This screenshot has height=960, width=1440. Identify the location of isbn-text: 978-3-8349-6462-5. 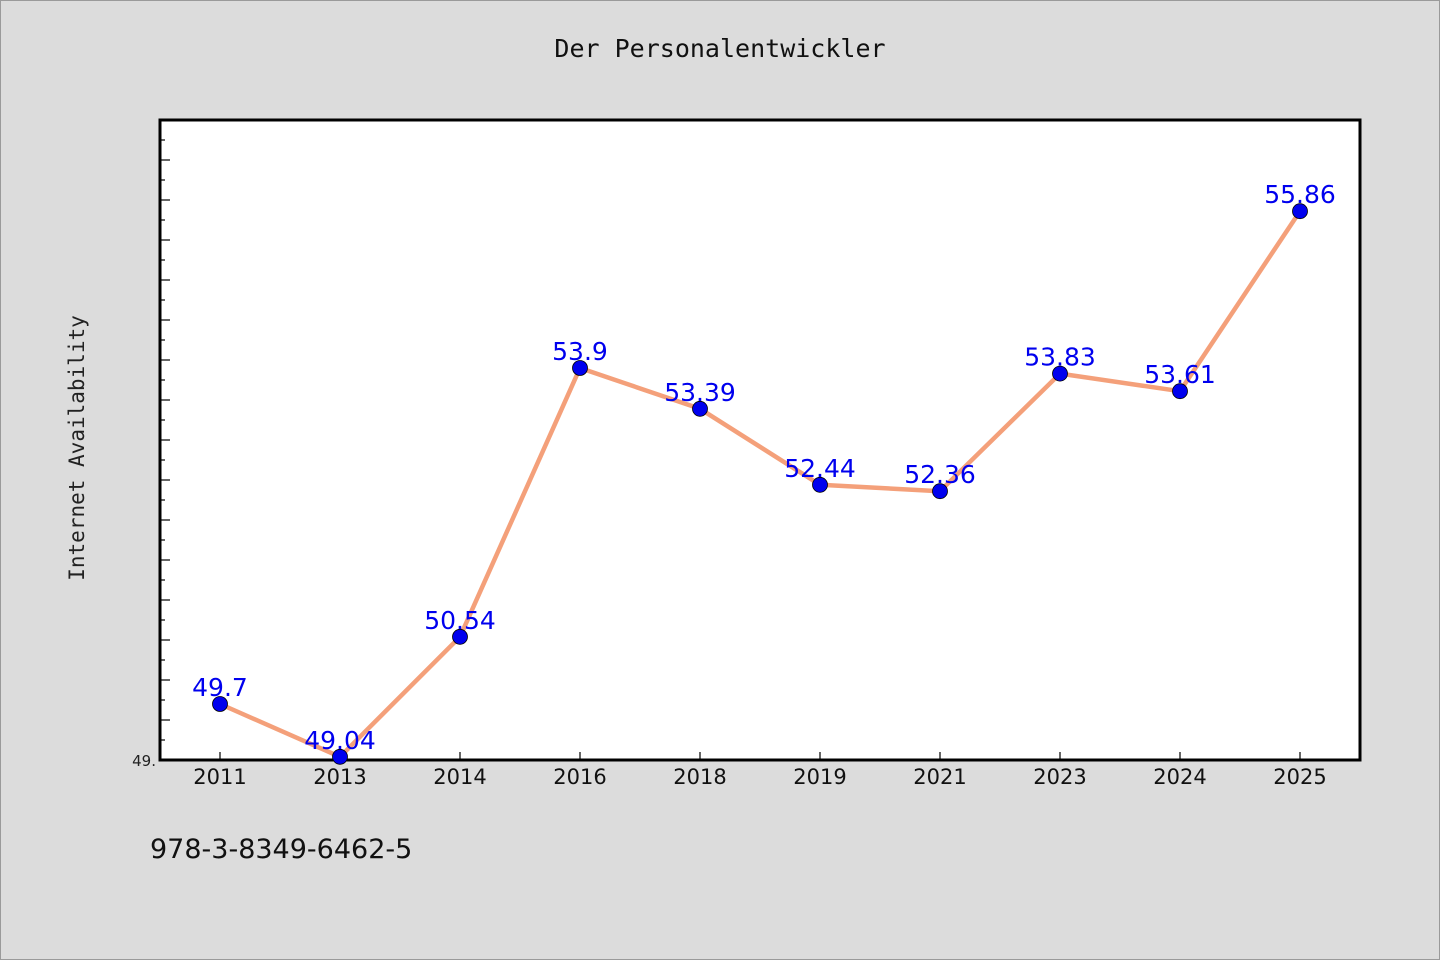
(281, 849).